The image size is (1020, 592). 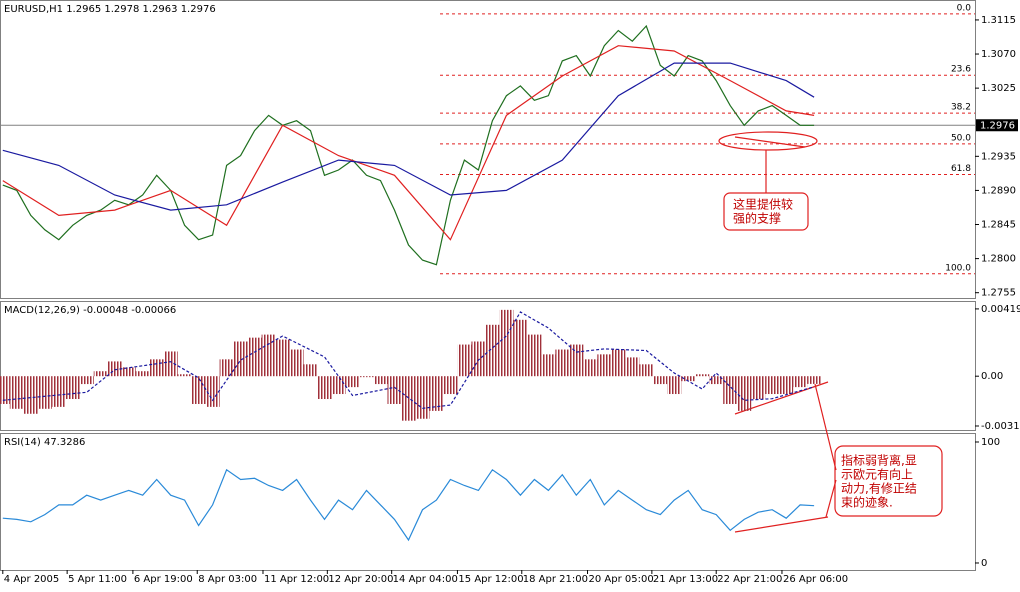 What do you see at coordinates (998, 156) in the screenshot?
I see `y-tick-label: 1.2935` at bounding box center [998, 156].